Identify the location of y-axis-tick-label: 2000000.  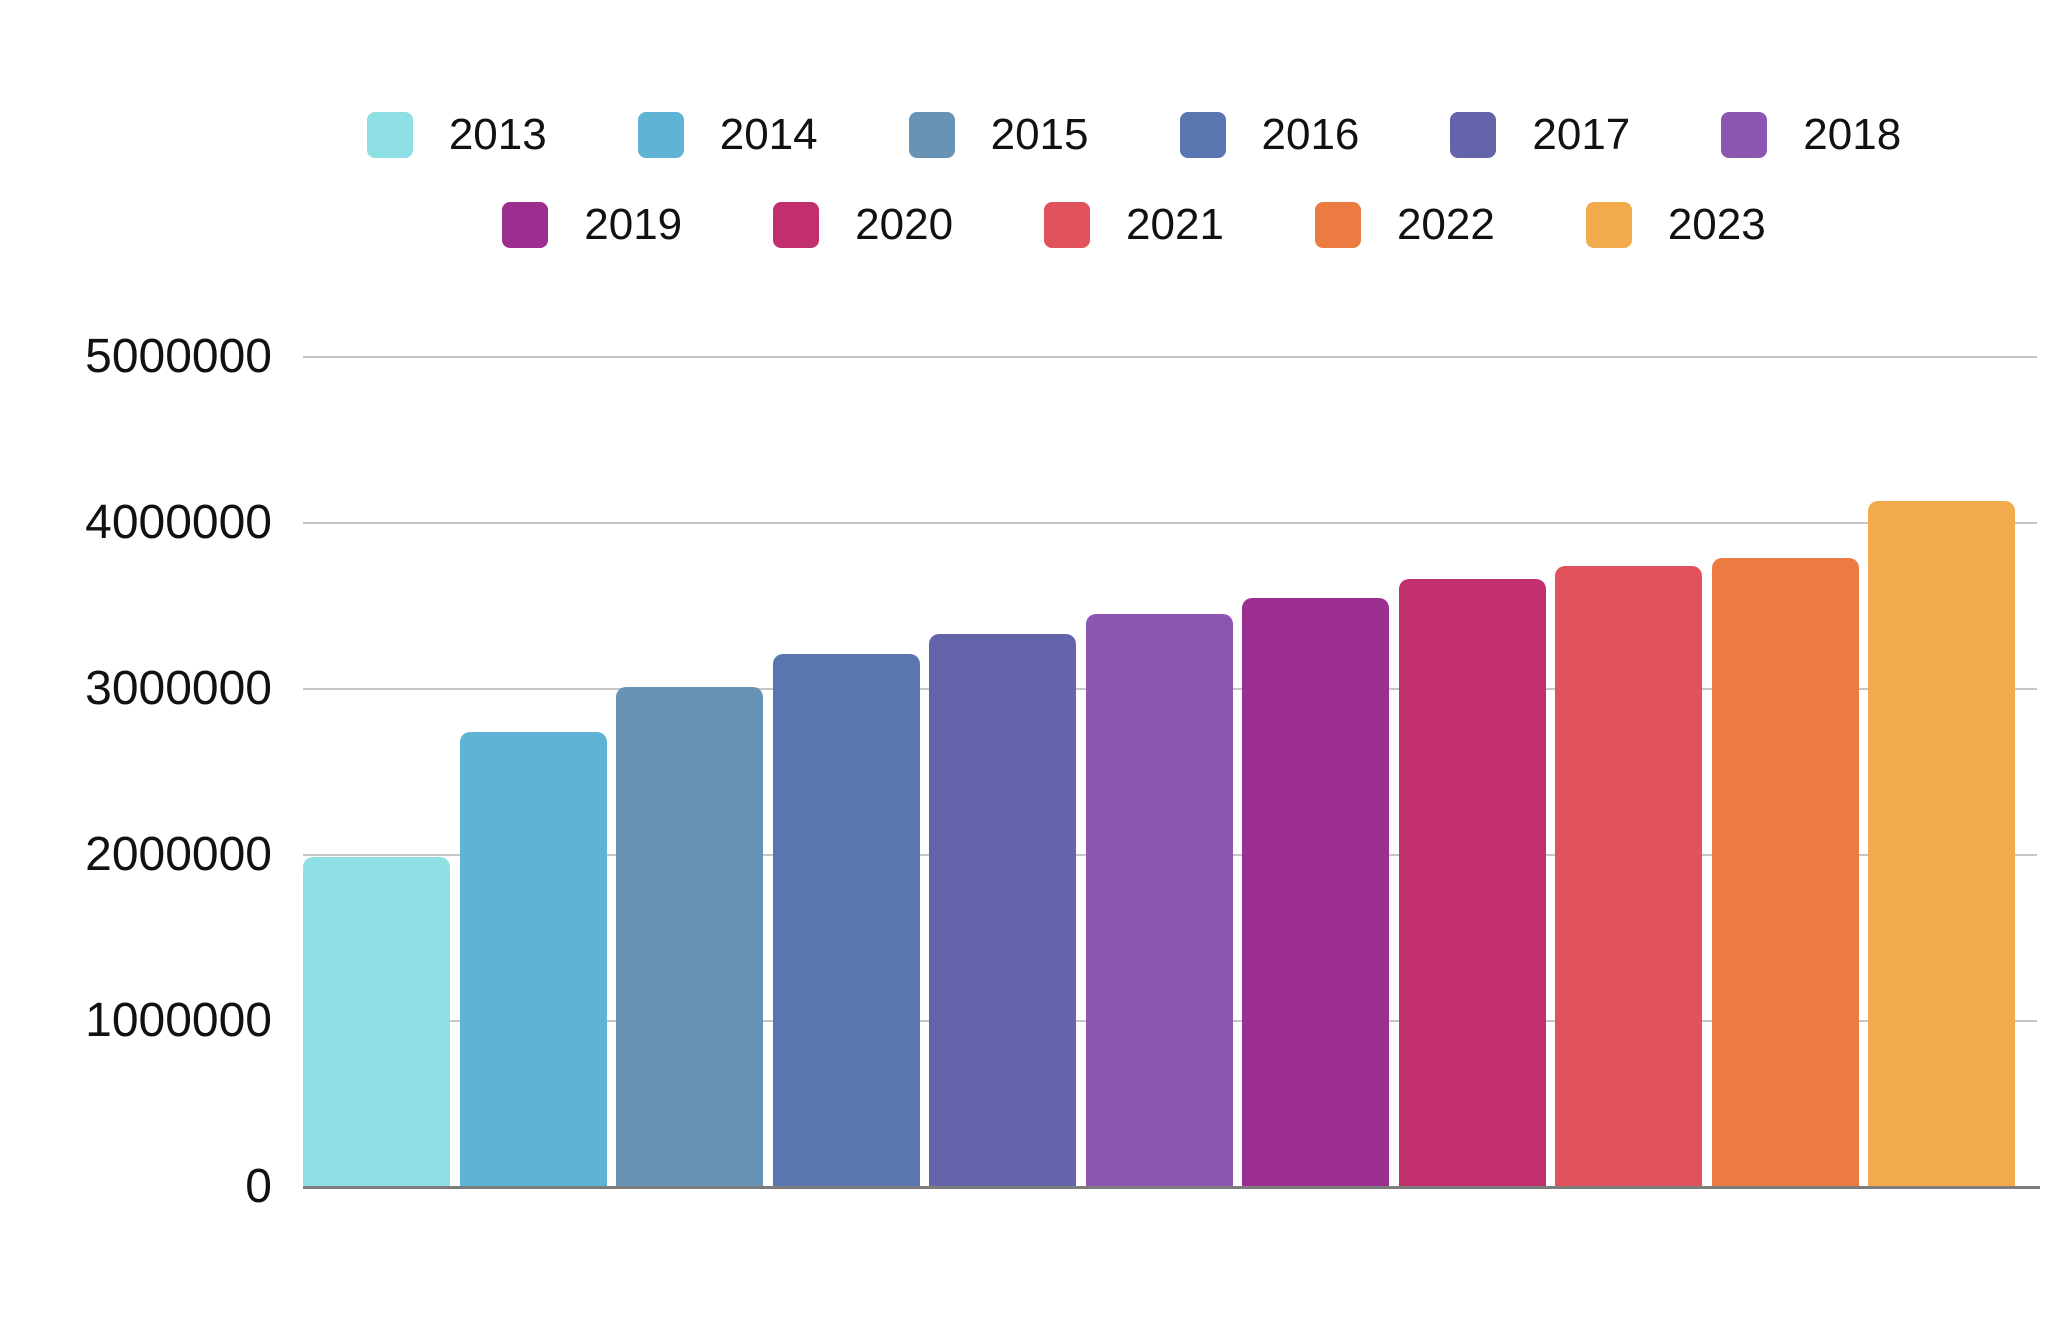
(178, 854).